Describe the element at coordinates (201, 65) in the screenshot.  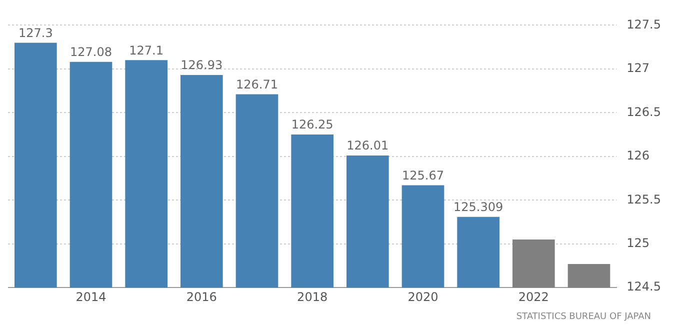
I see `data-label: 126.93` at that location.